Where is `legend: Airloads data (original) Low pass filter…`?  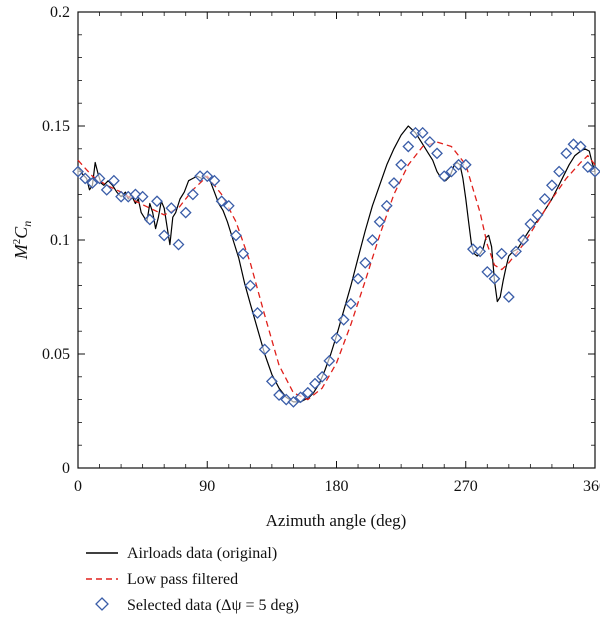 legend: Airloads data (original) Low pass filter… is located at coordinates (192, 579).